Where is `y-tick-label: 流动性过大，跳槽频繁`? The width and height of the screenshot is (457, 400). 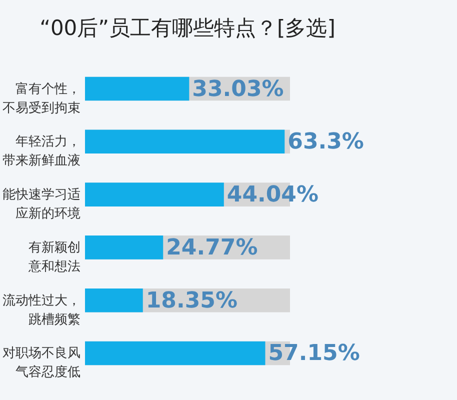 y-tick-label: 流动性过大，跳槽频繁 is located at coordinates (41, 310).